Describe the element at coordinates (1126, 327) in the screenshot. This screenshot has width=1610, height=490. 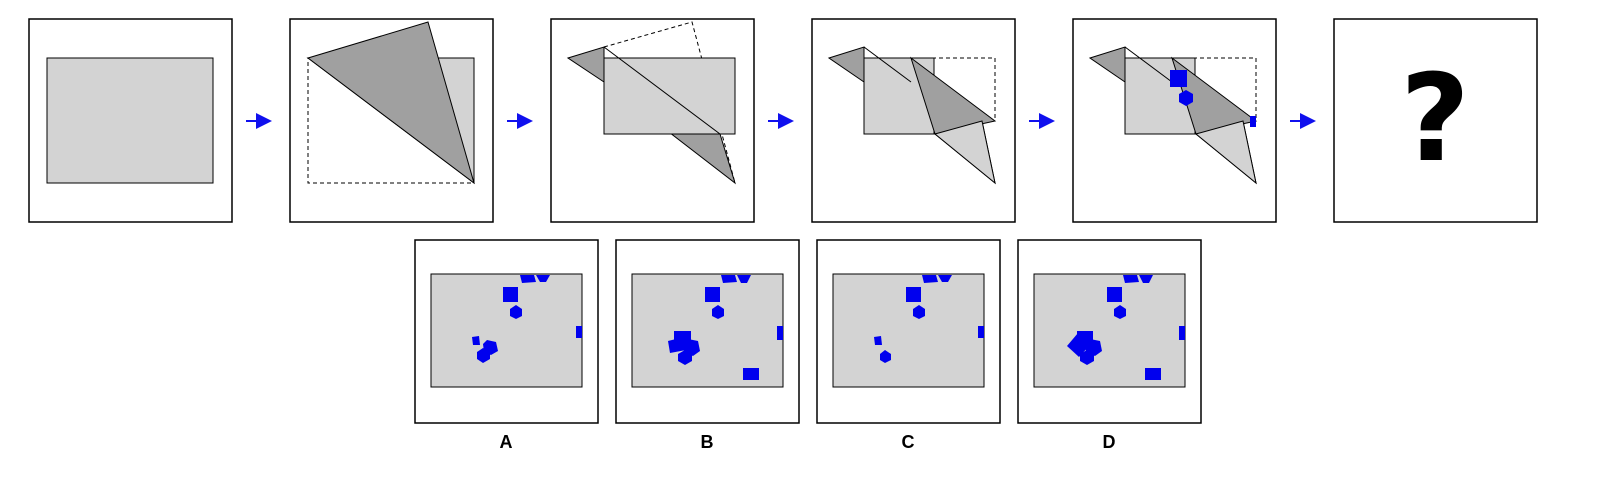
I see `option-d-holes` at that location.